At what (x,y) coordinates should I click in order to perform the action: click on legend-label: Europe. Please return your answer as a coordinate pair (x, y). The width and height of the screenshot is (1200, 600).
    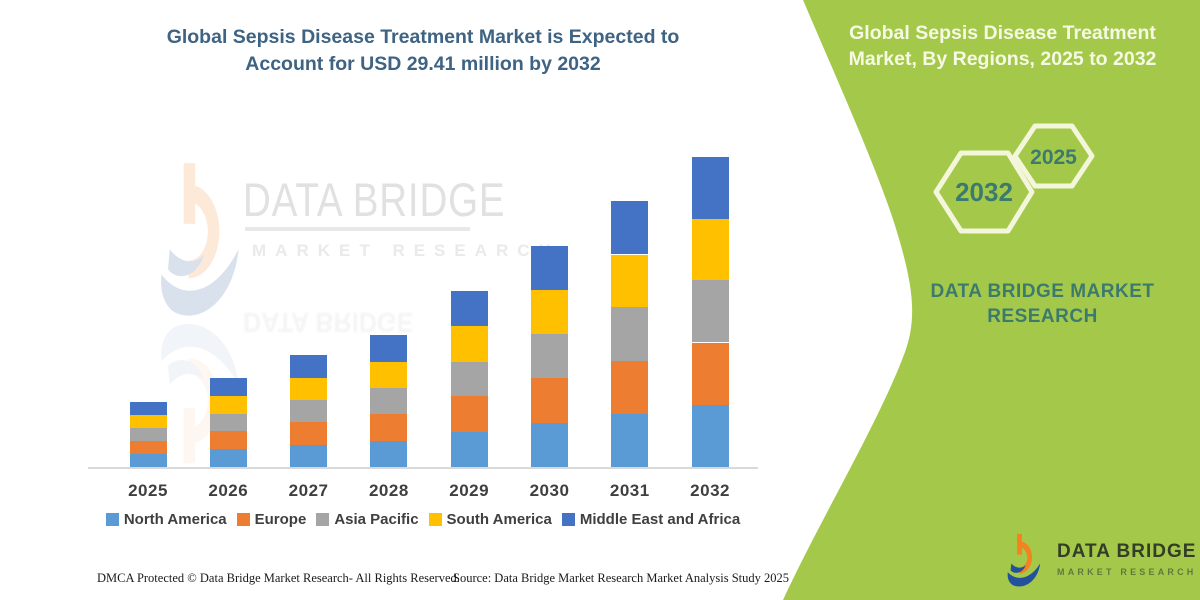
    Looking at the image, I should click on (280, 519).